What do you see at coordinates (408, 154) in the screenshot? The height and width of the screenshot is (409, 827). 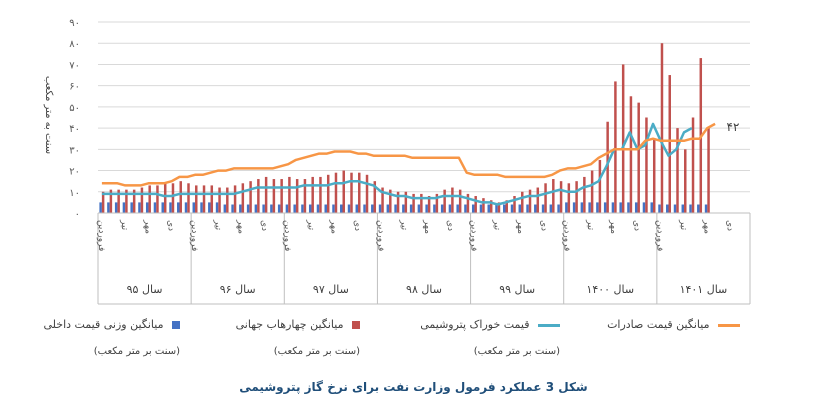 I see `series-line` at bounding box center [408, 154].